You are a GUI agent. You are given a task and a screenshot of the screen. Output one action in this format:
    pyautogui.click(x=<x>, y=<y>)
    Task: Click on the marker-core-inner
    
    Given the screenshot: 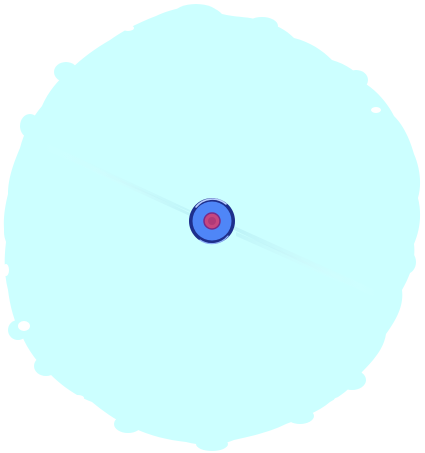 What is the action you would take?
    pyautogui.click(x=212, y=221)
    